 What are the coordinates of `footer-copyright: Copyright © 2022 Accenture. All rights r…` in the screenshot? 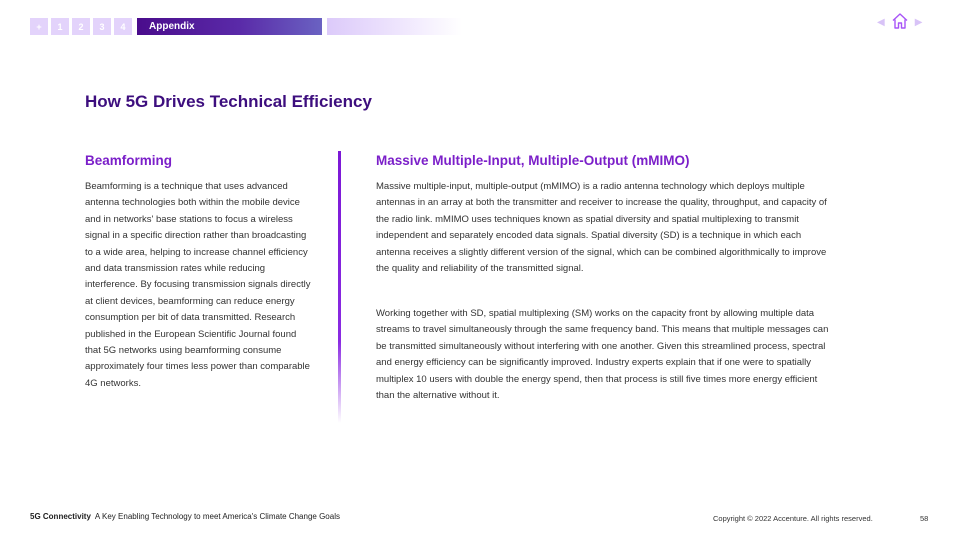 It's located at (793, 518).